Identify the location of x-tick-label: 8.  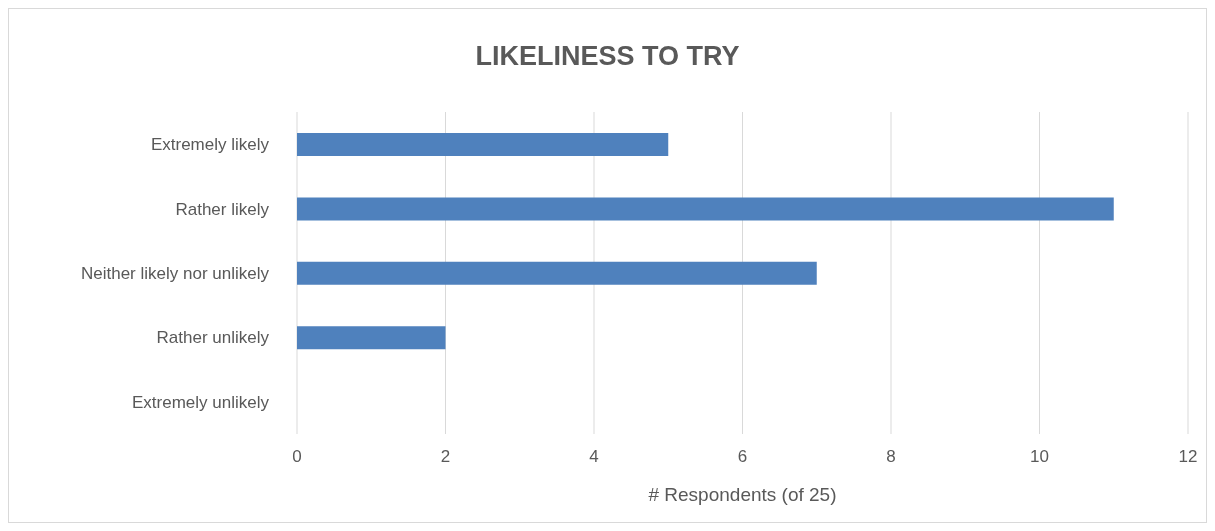
(891, 457).